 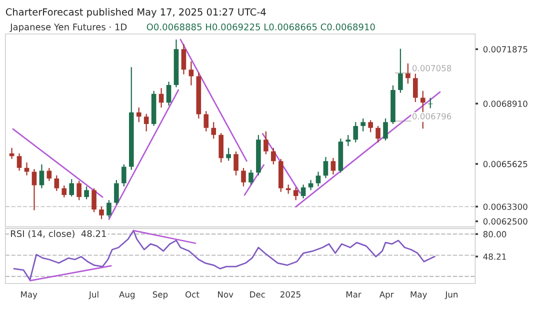 What do you see at coordinates (505, 207) in the screenshot?
I see `y-tick-label: 0.0063300` at bounding box center [505, 207].